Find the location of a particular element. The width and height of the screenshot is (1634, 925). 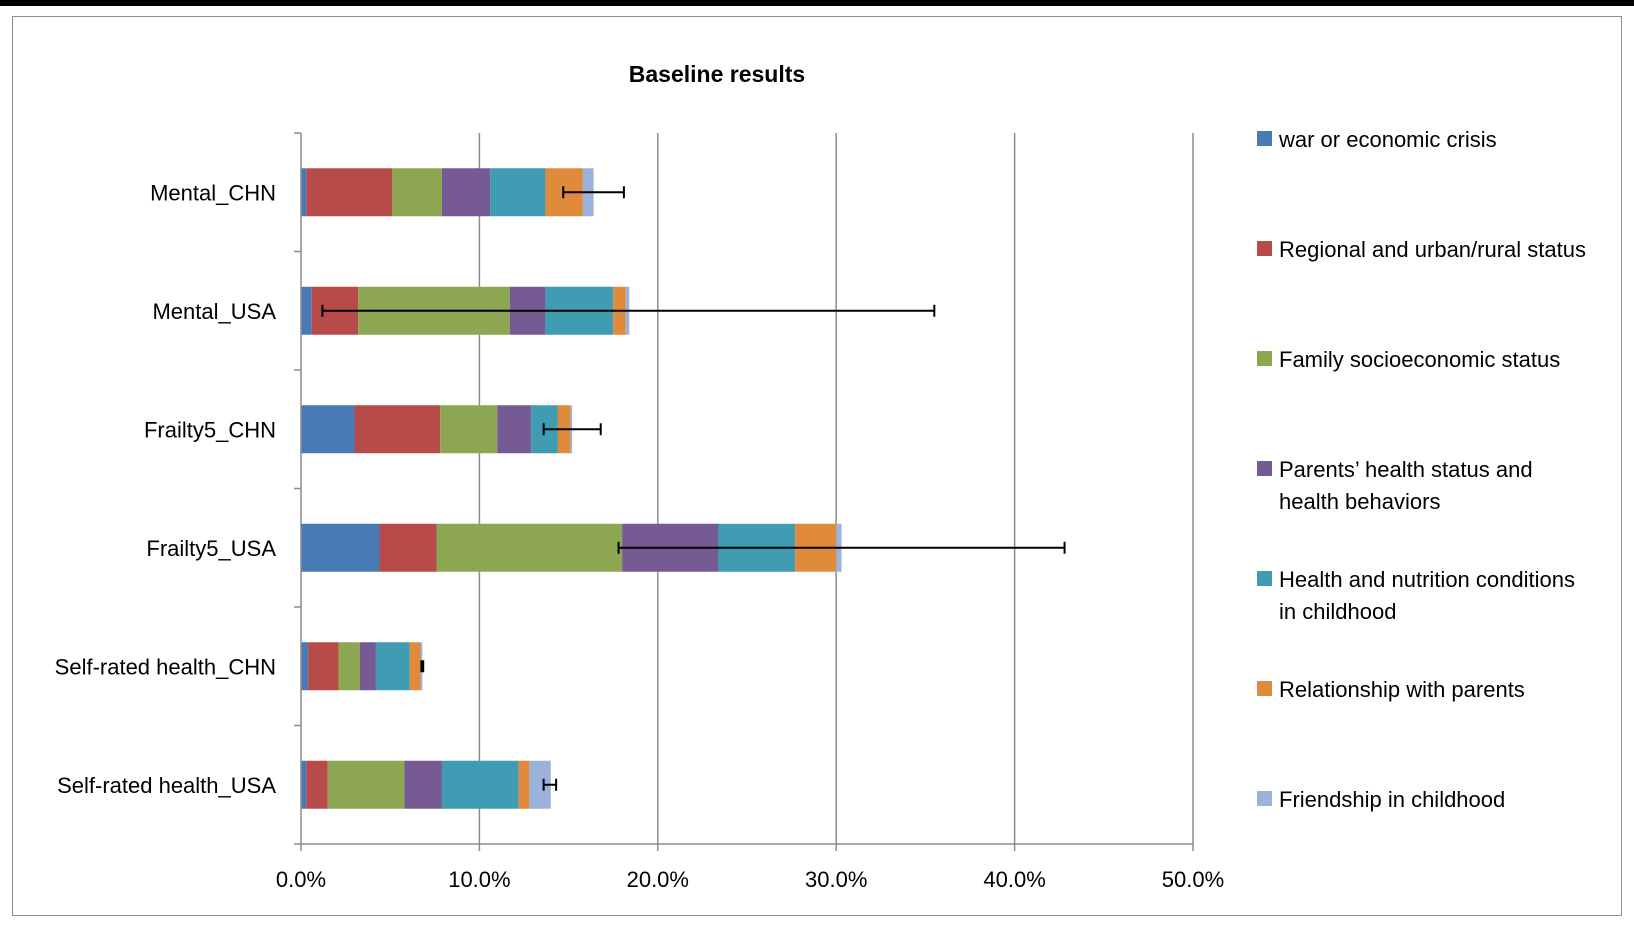

legend-label-line: health behaviors is located at coordinates (1359, 501).